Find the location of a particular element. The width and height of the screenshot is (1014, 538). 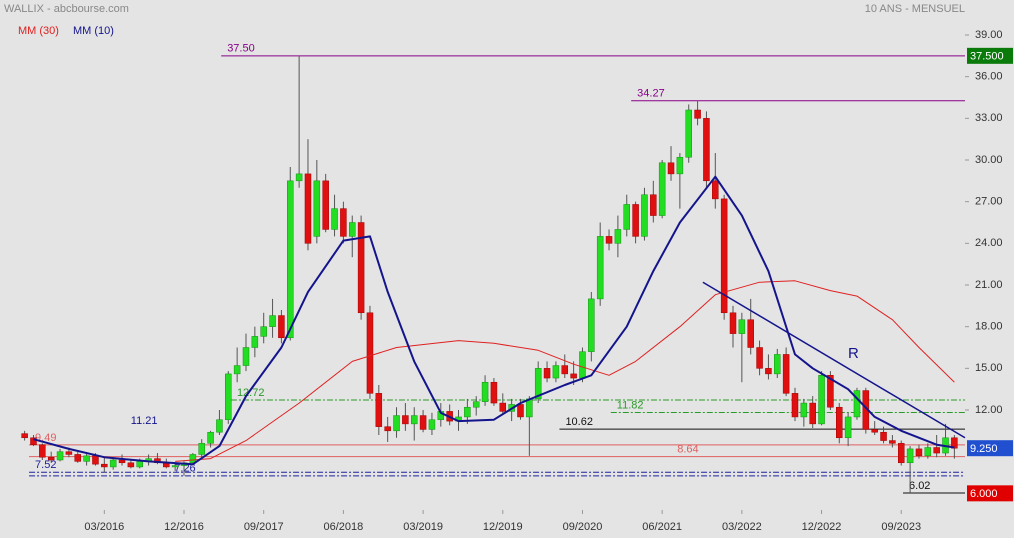

y-tick-label: 21.00 is located at coordinates (989, 285).